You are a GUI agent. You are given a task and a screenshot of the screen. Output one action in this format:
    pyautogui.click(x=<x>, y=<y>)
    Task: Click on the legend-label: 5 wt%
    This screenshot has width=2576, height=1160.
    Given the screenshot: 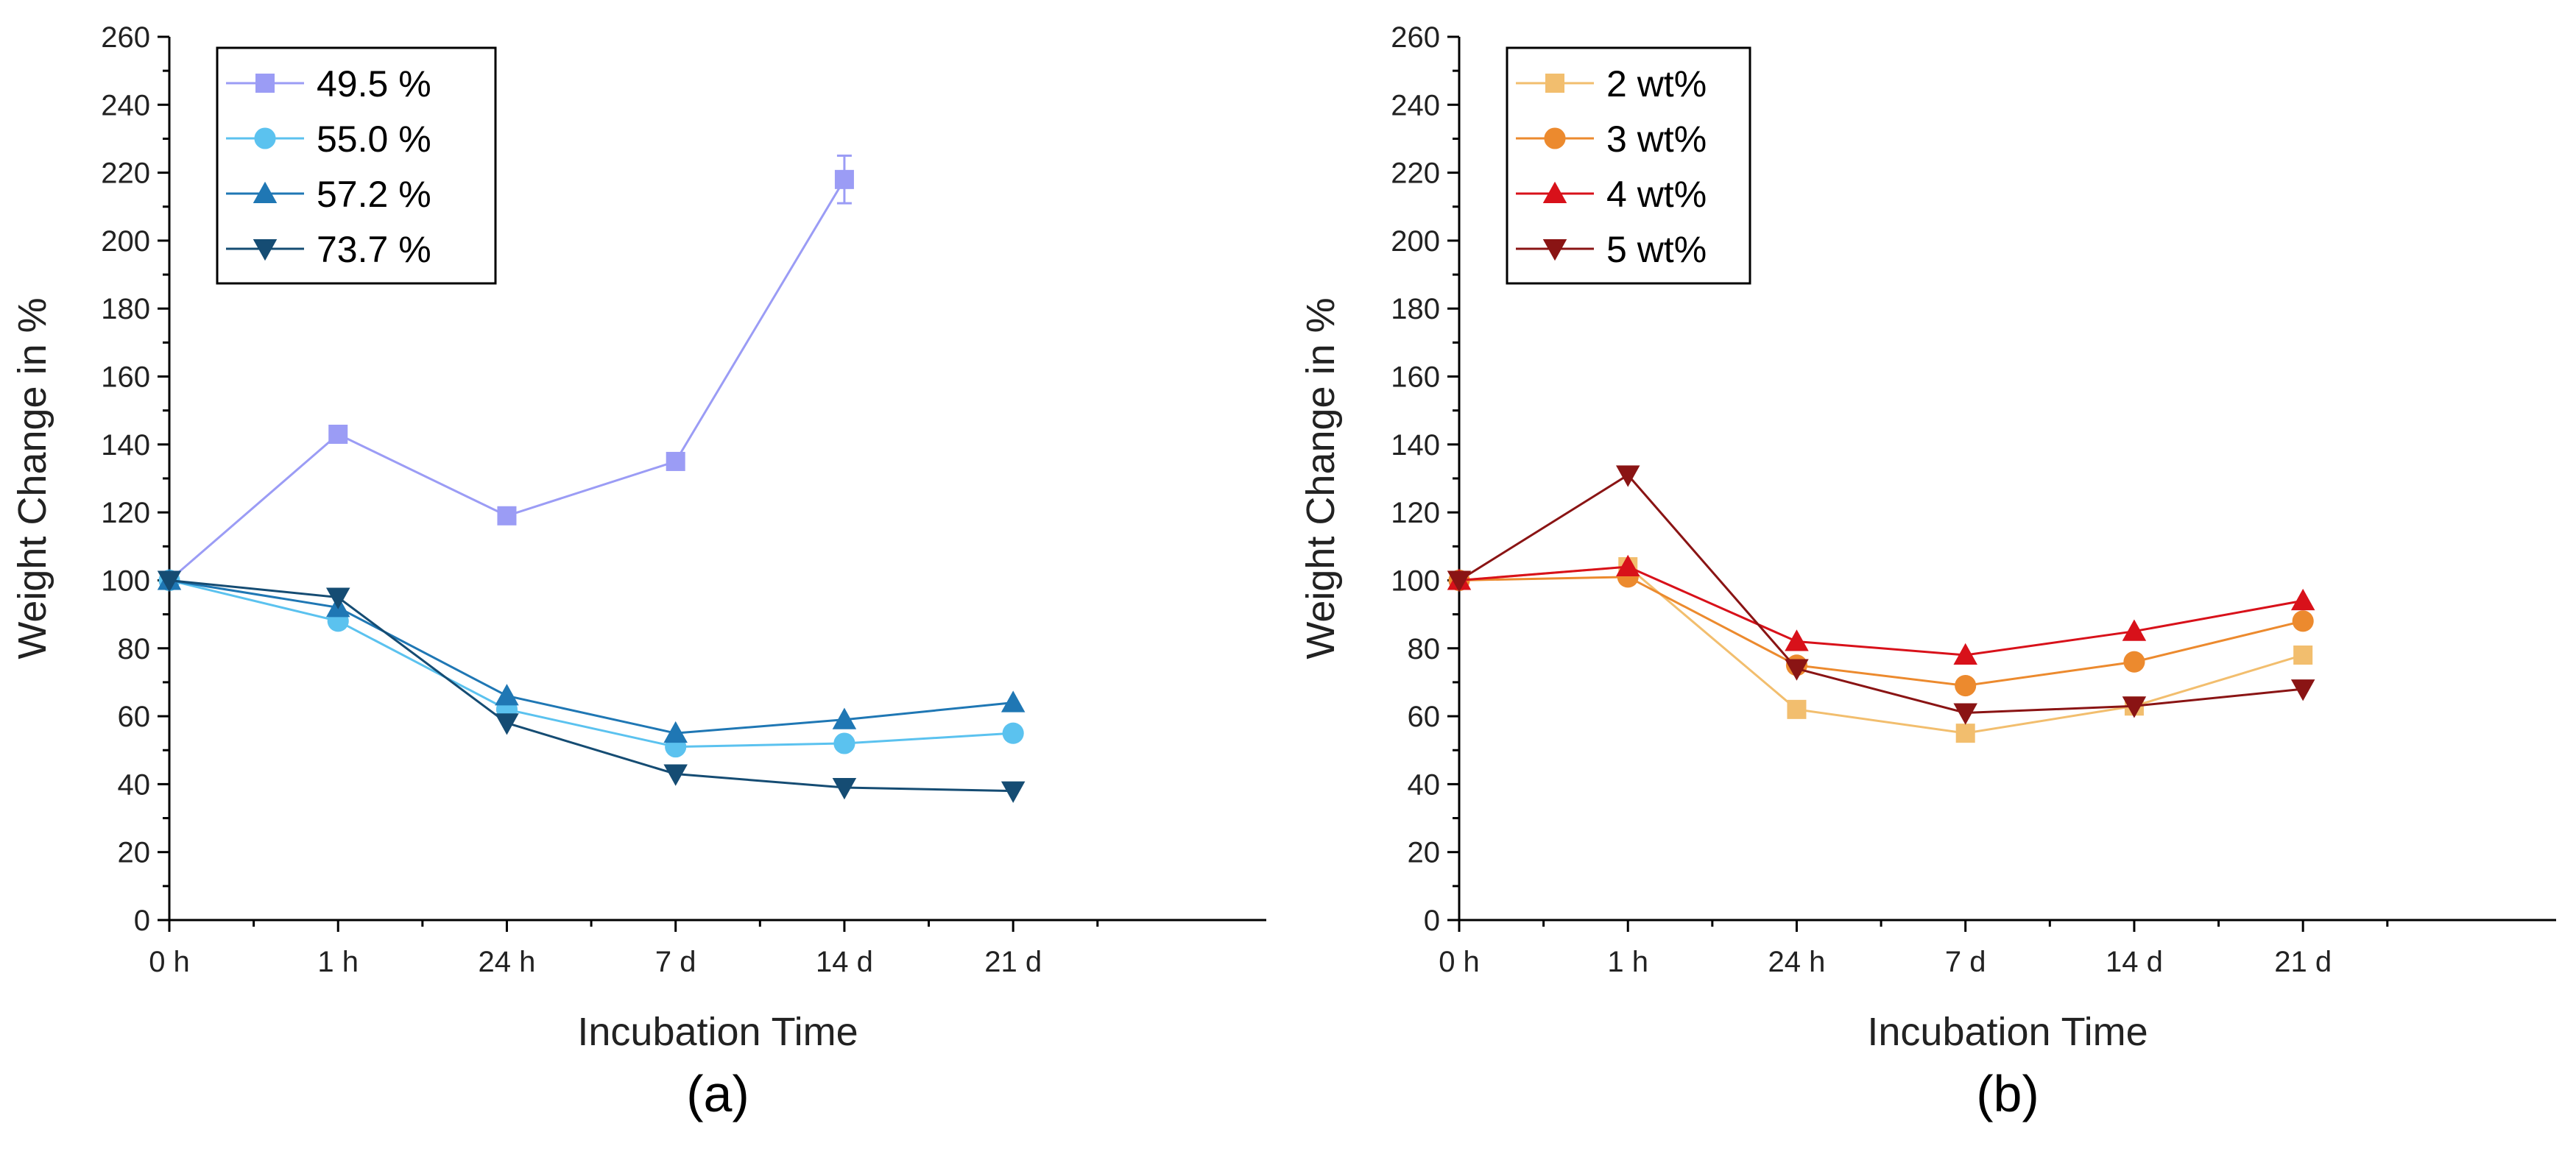 What is the action you would take?
    pyautogui.click(x=1656, y=249)
    